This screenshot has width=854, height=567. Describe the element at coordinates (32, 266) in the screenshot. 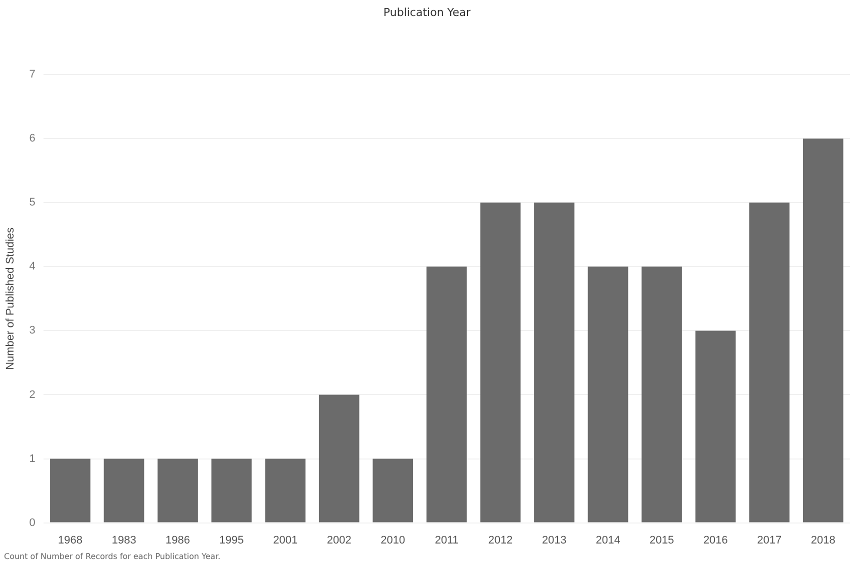

I see `y-tick-label: 4` at that location.